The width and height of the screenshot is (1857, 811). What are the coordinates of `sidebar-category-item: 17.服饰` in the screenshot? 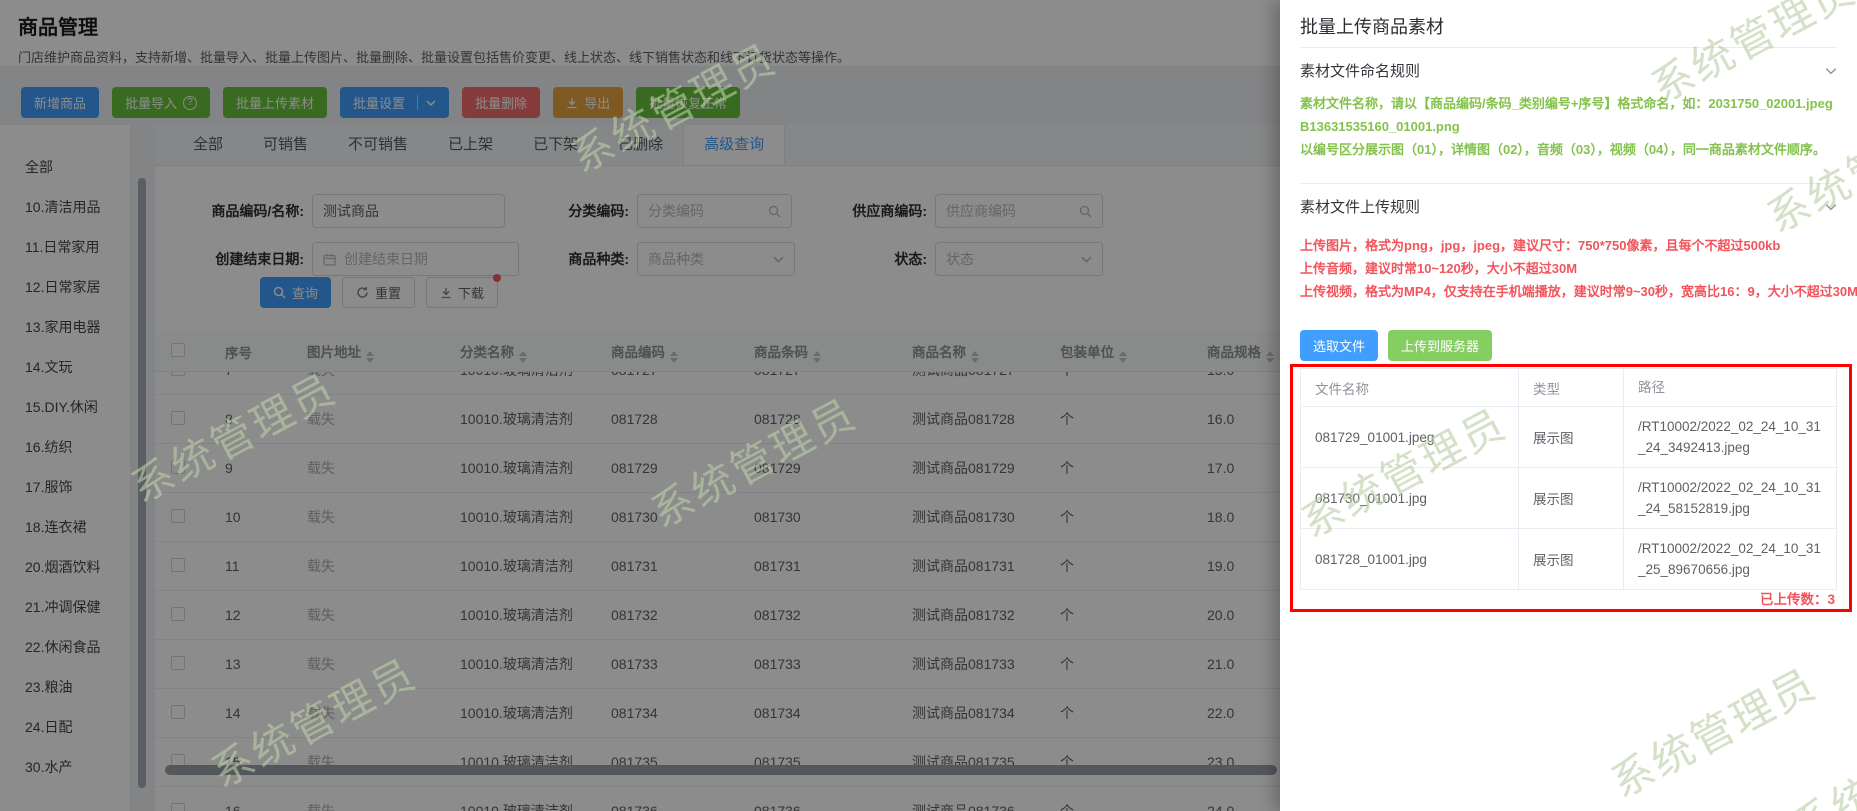 It's located at (49, 487).